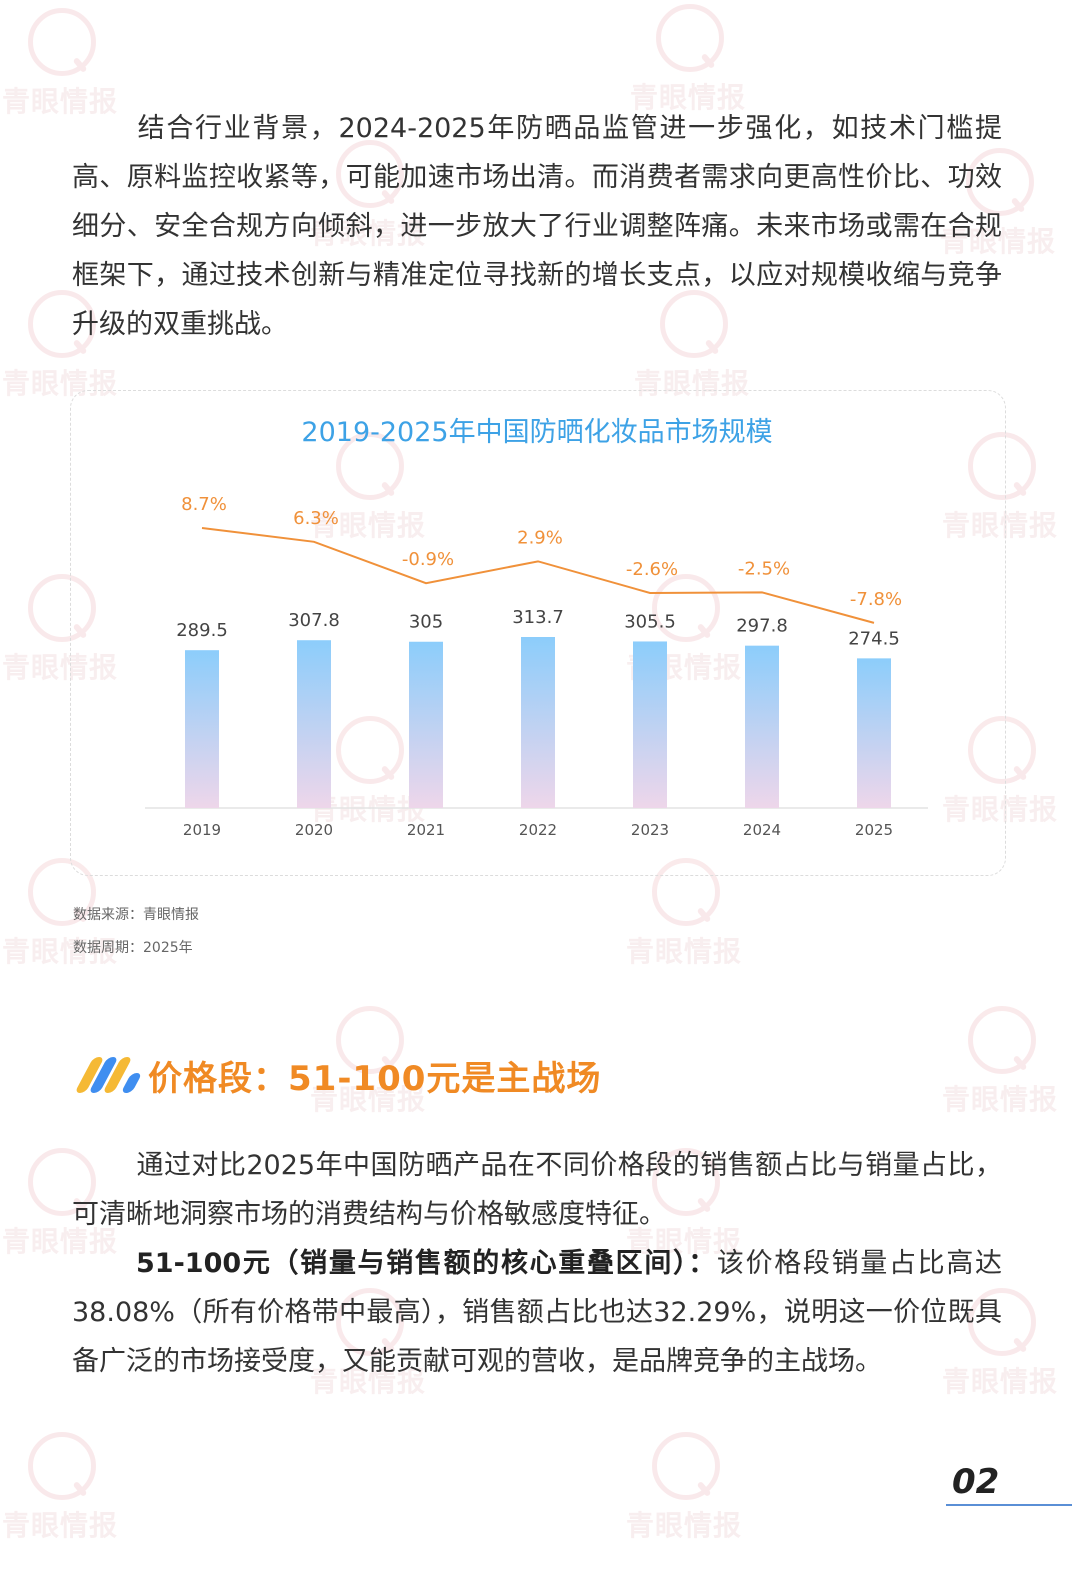 The width and height of the screenshot is (1080, 1578). Describe the element at coordinates (764, 568) in the screenshot. I see `growth-rate-label: -2.5%` at that location.